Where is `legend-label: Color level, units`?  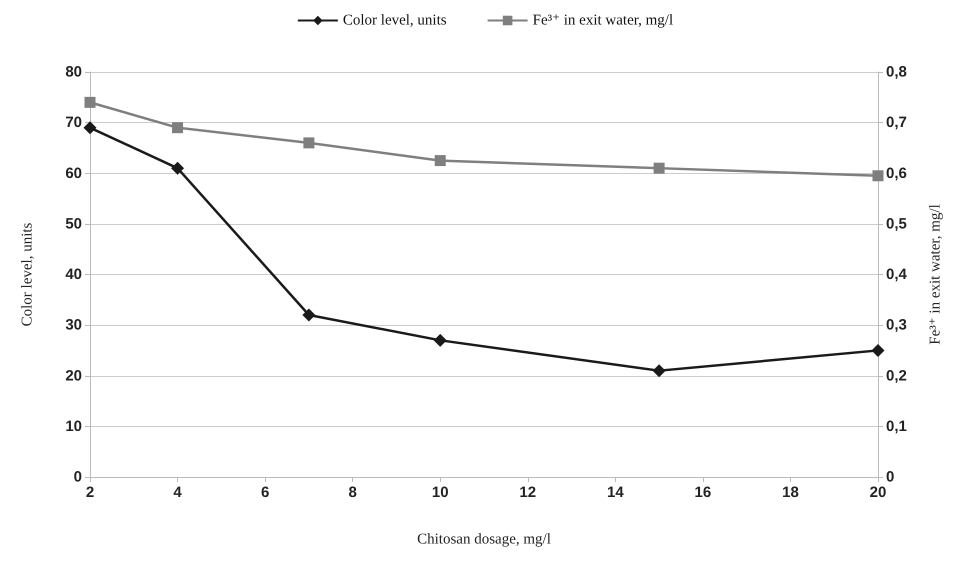
legend-label: Color level, units is located at coordinates (394, 20).